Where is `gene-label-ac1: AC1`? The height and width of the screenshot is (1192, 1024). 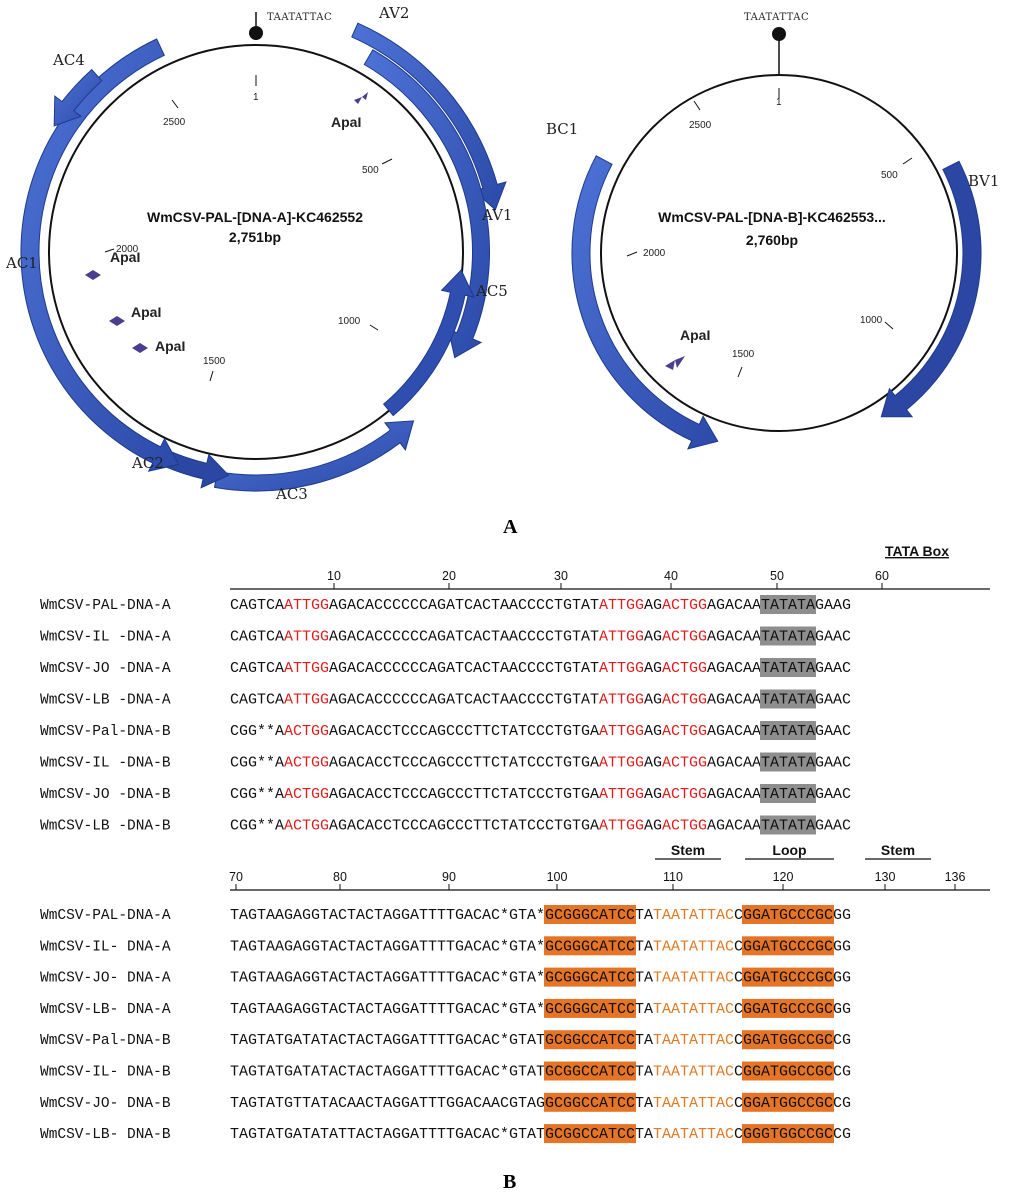 gene-label-ac1: AC1 is located at coordinates (21, 263).